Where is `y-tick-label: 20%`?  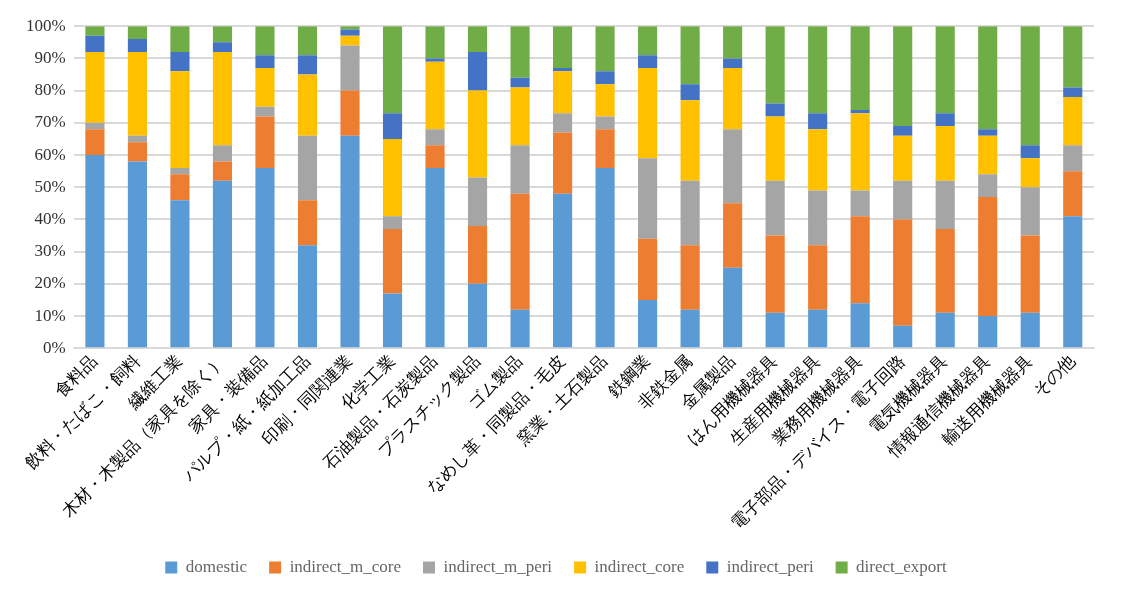
y-tick-label: 20% is located at coordinates (50, 283).